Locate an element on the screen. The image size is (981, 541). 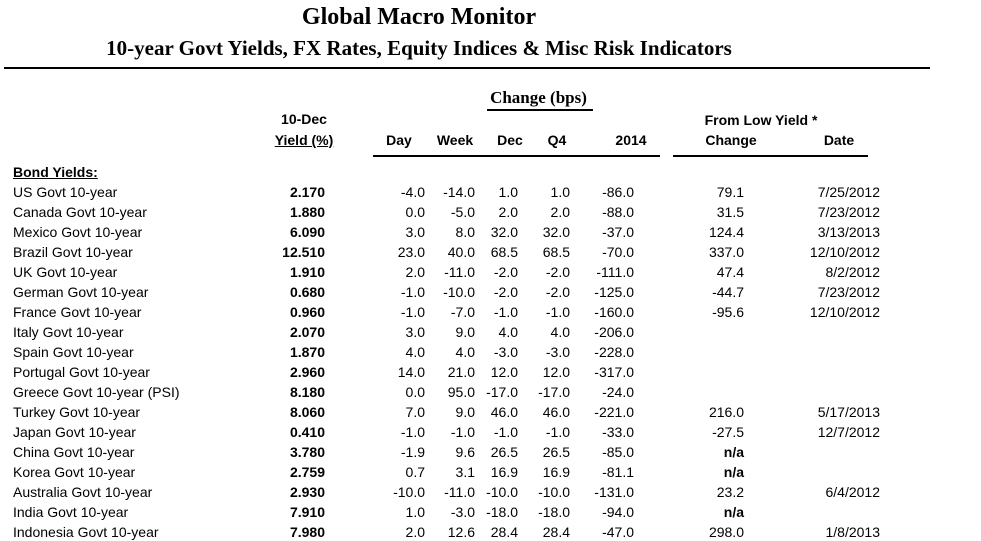
cell-2014-change: -86.0 is located at coordinates (618, 192).